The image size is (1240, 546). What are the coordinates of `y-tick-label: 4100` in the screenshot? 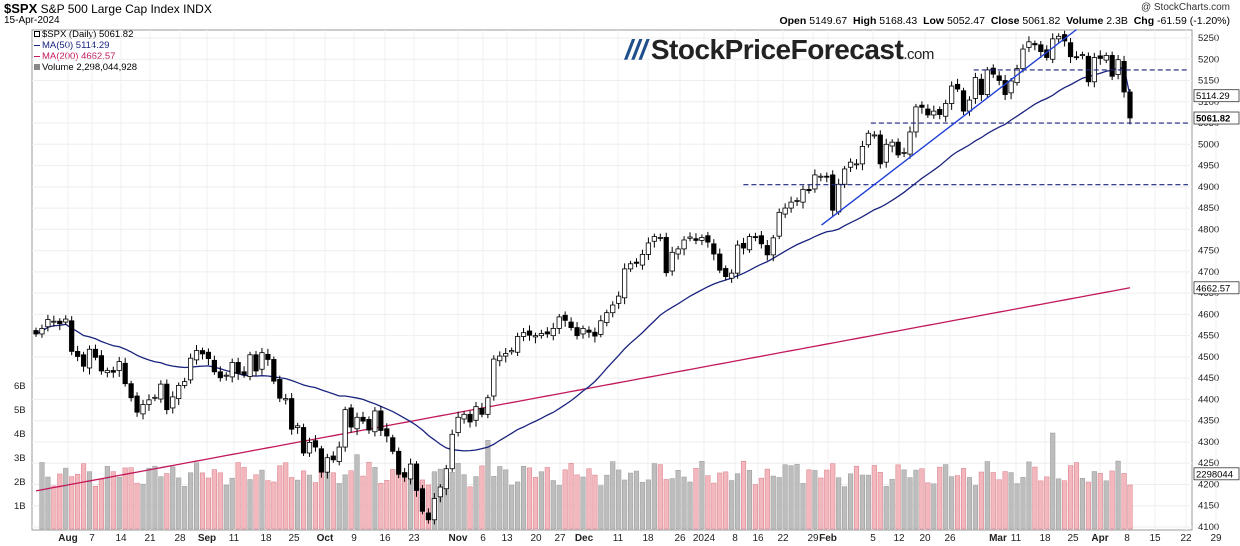 It's located at (1208, 527).